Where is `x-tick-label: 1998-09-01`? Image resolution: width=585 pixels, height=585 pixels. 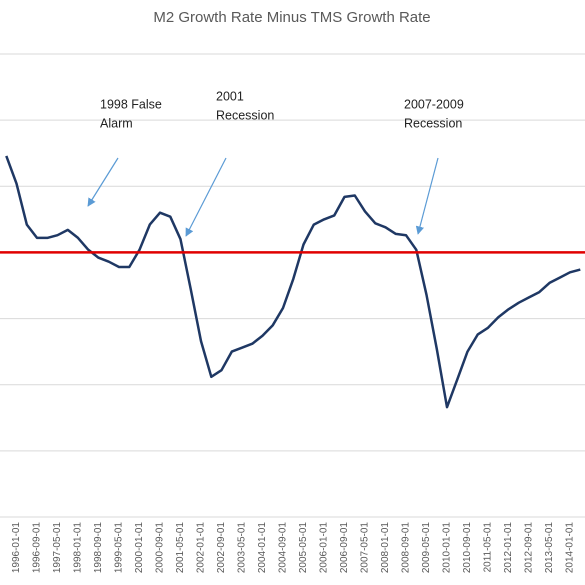 x-tick-label: 1998-09-01 is located at coordinates (98, 548).